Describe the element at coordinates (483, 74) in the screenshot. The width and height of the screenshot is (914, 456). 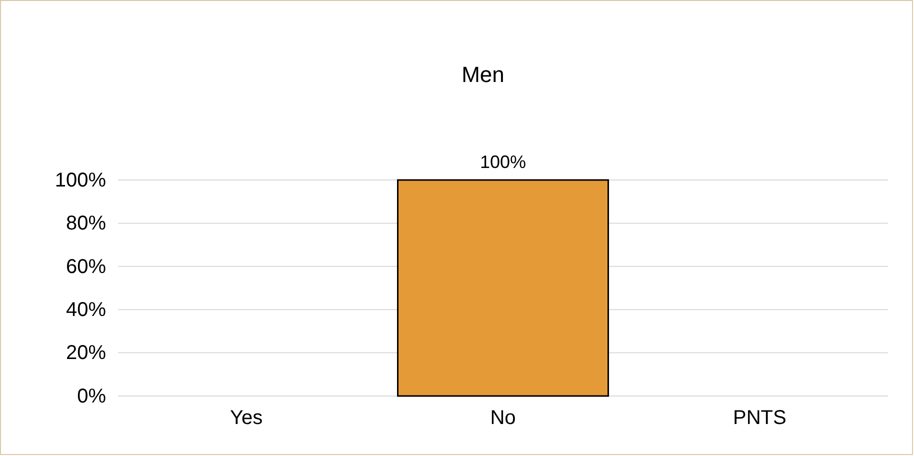
I see `chart-title: Men` at that location.